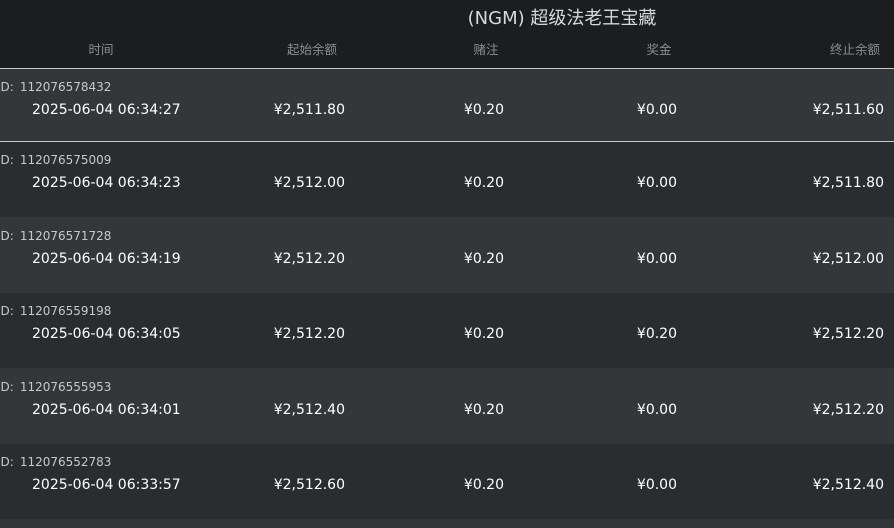  I want to click on table-cell: 2025-06-04 06:34:05, so click(106, 334).